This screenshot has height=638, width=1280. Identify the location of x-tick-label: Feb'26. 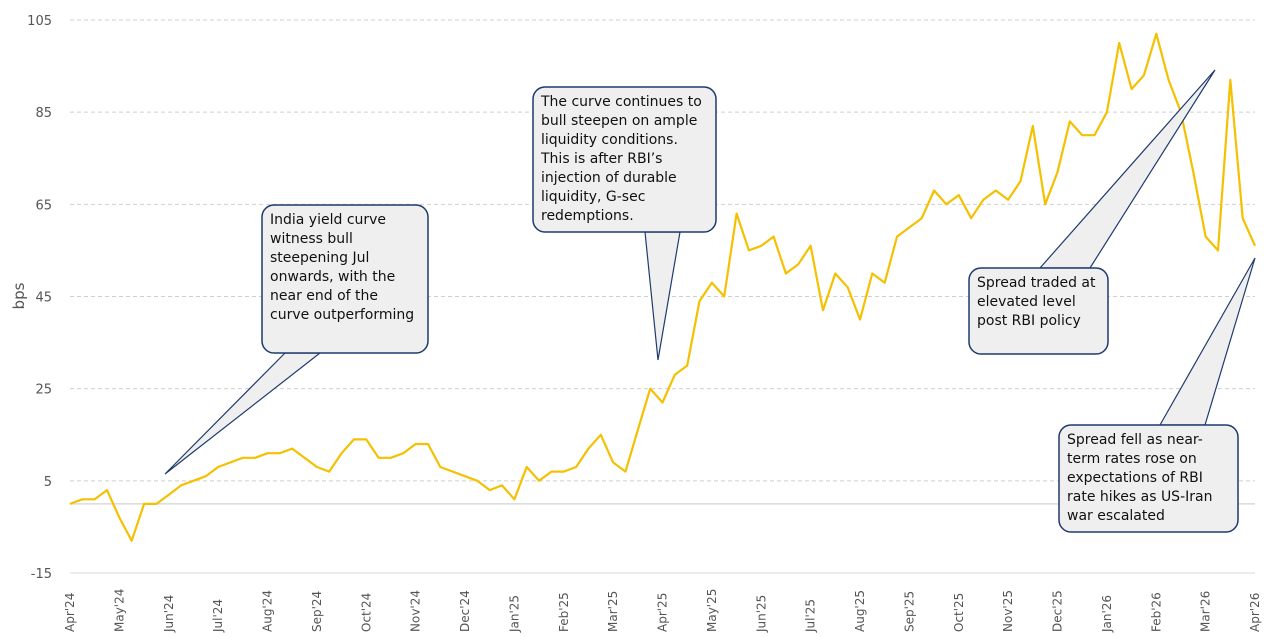
(1156, 612).